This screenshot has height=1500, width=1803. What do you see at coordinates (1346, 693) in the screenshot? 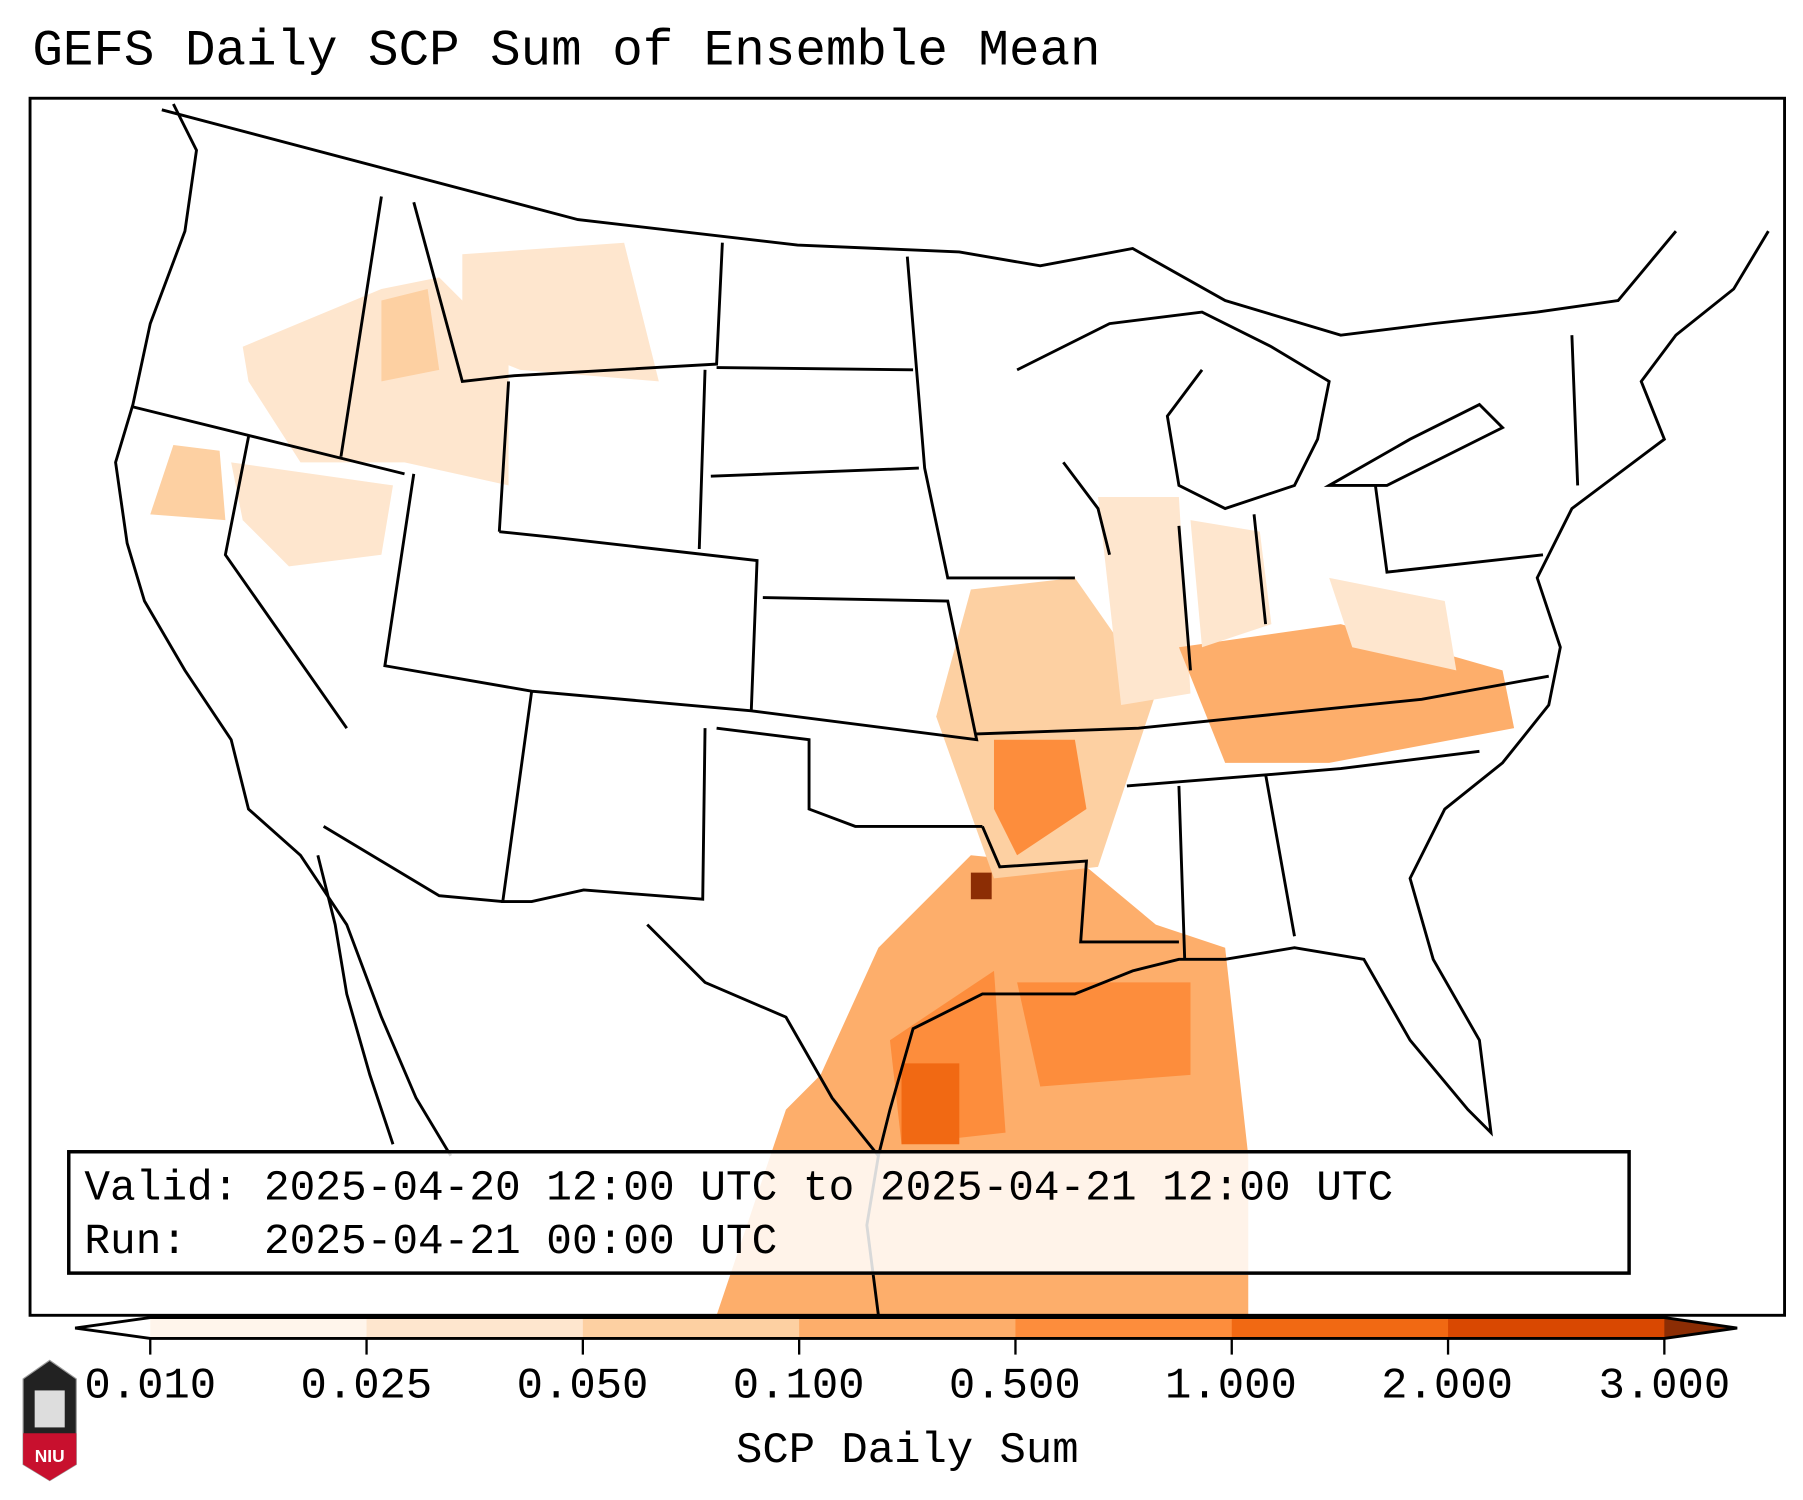
I see `scp-region-ohio-valley` at bounding box center [1346, 693].